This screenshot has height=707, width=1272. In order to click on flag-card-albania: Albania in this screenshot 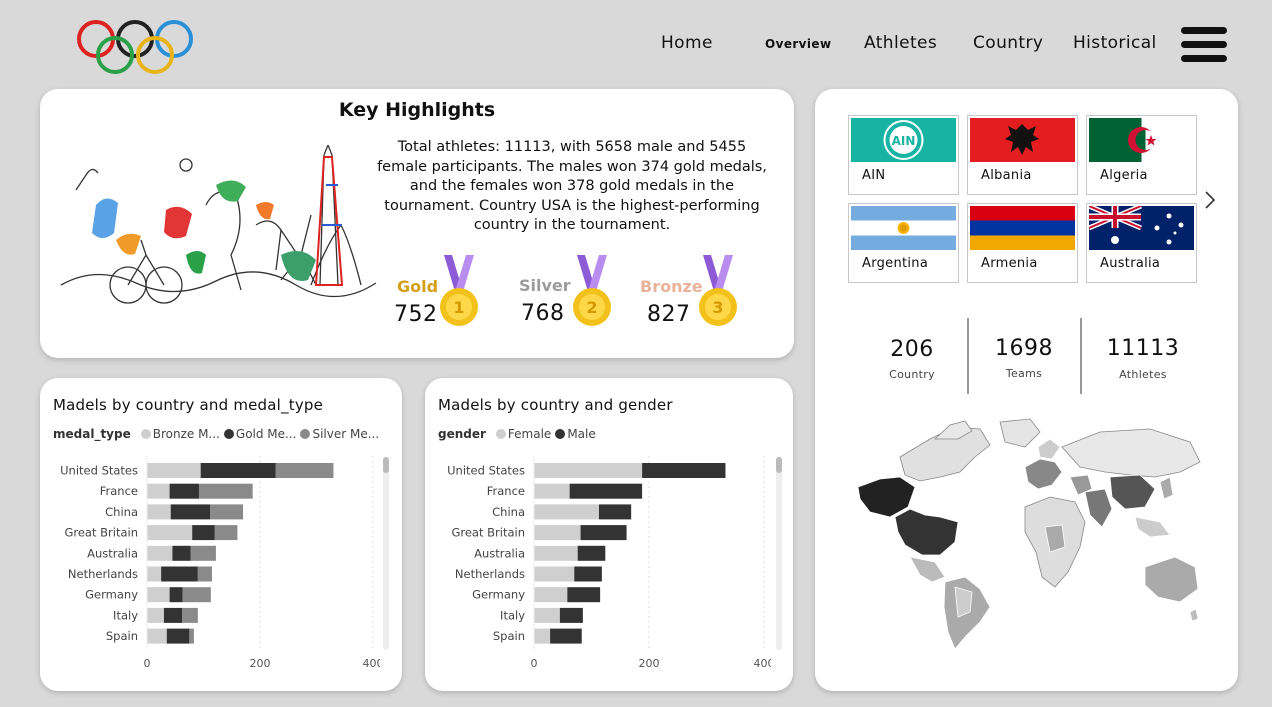, I will do `click(1022, 155)`.